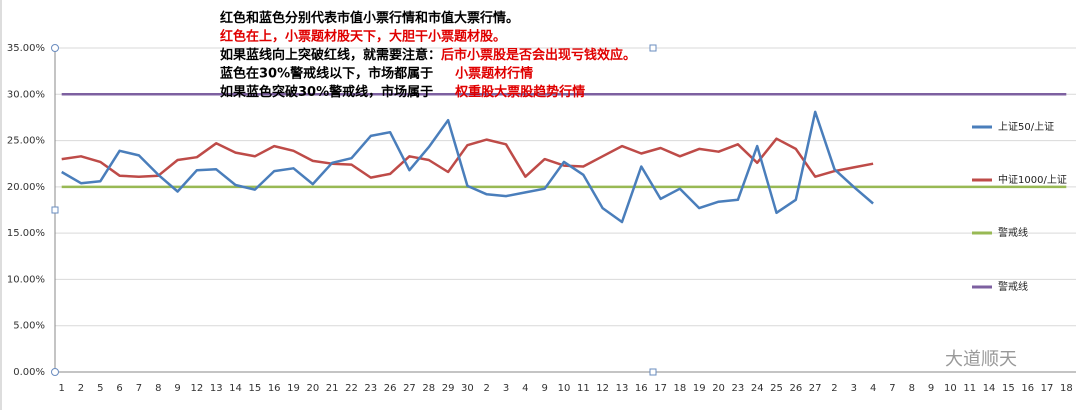 The image size is (1080, 410). Describe the element at coordinates (538, 55) in the screenshot. I see `annotation-part: 后市小票股是否会出现亏钱效应。` at that location.